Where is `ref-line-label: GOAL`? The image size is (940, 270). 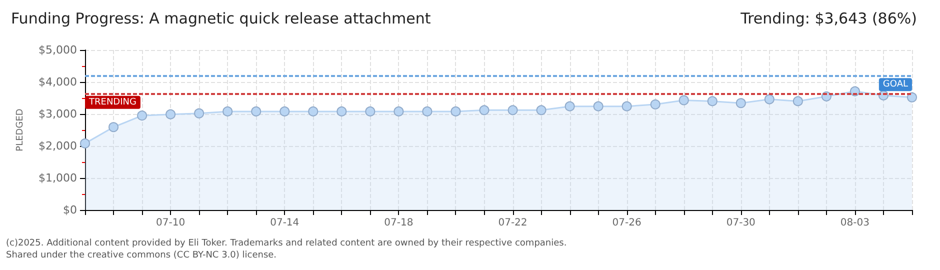 ref-line-label: GOAL is located at coordinates (895, 85).